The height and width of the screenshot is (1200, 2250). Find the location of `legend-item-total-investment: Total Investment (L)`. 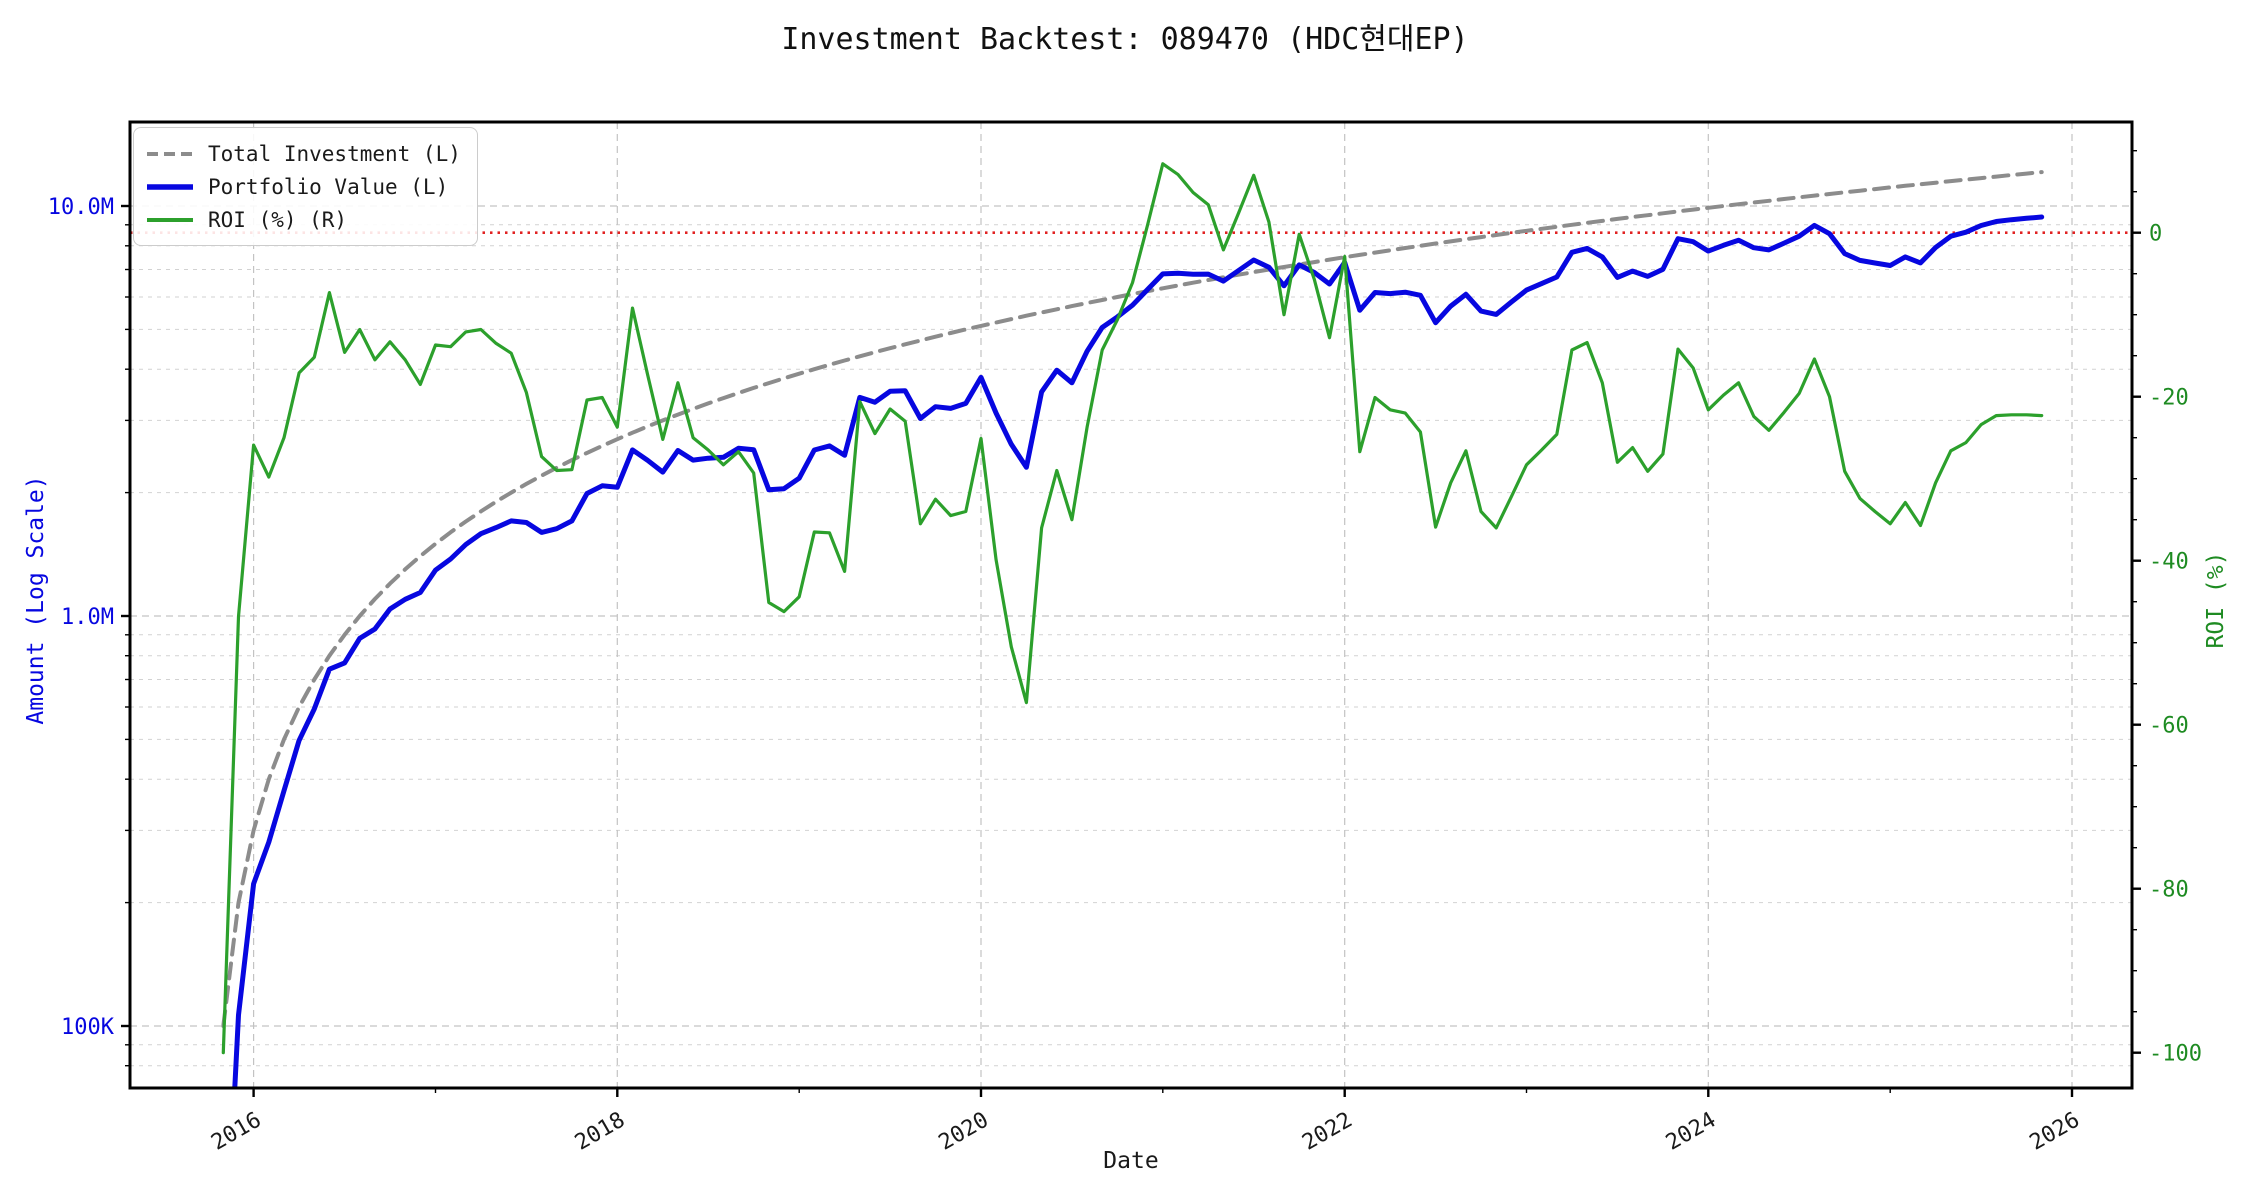

legend-item-total-investment: Total Investment (L) is located at coordinates (303, 153).